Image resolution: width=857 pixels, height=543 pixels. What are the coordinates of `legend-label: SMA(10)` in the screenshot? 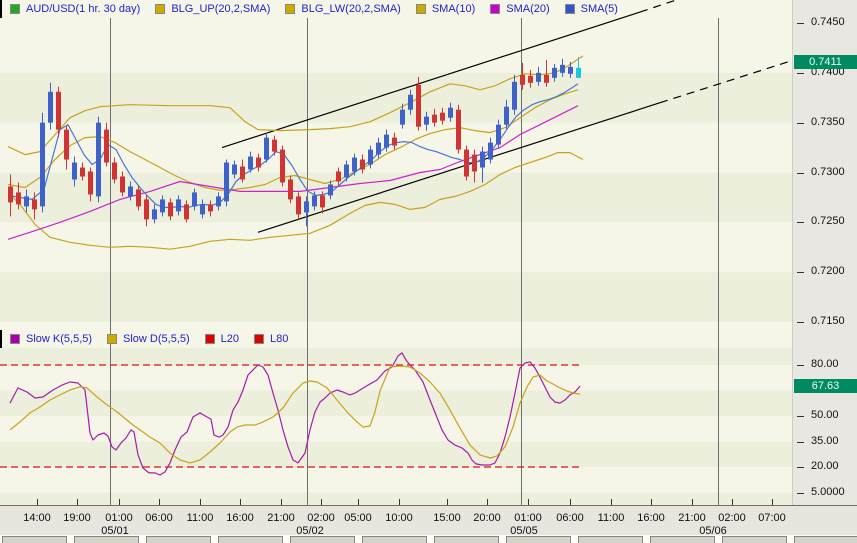 It's located at (453, 9).